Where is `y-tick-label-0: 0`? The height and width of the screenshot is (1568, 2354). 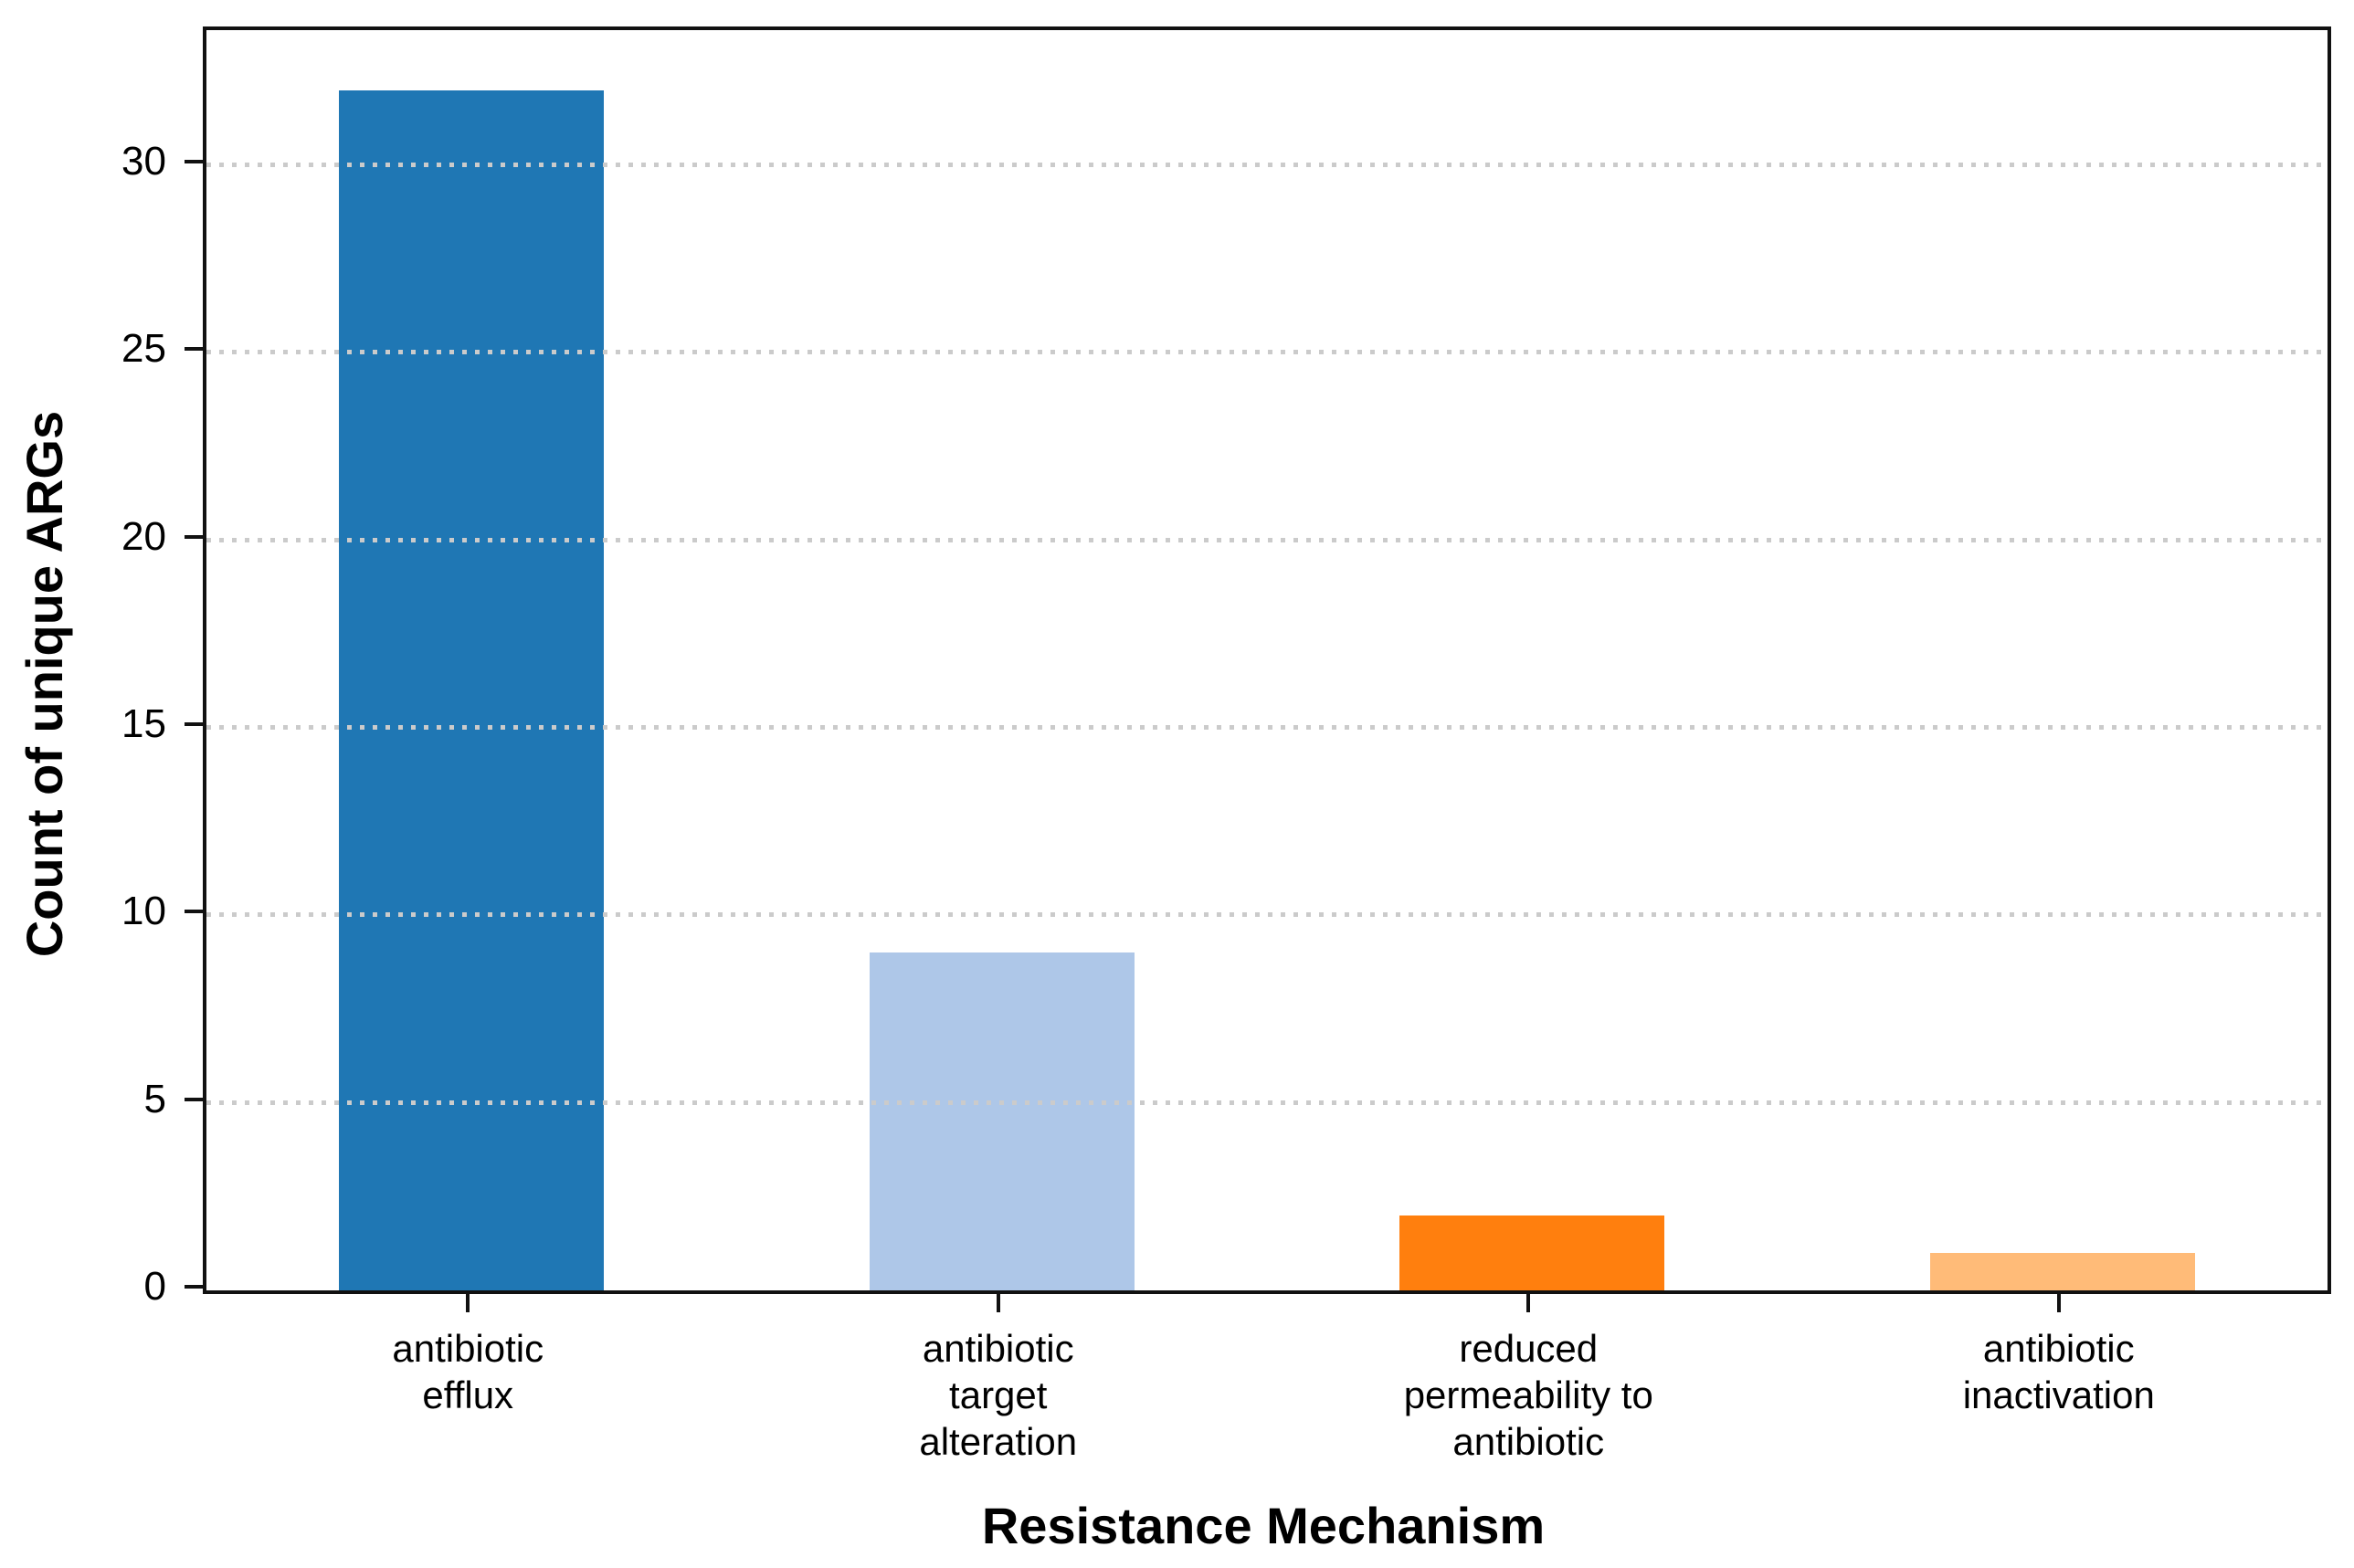 y-tick-label-0: 0 is located at coordinates (154, 1286).